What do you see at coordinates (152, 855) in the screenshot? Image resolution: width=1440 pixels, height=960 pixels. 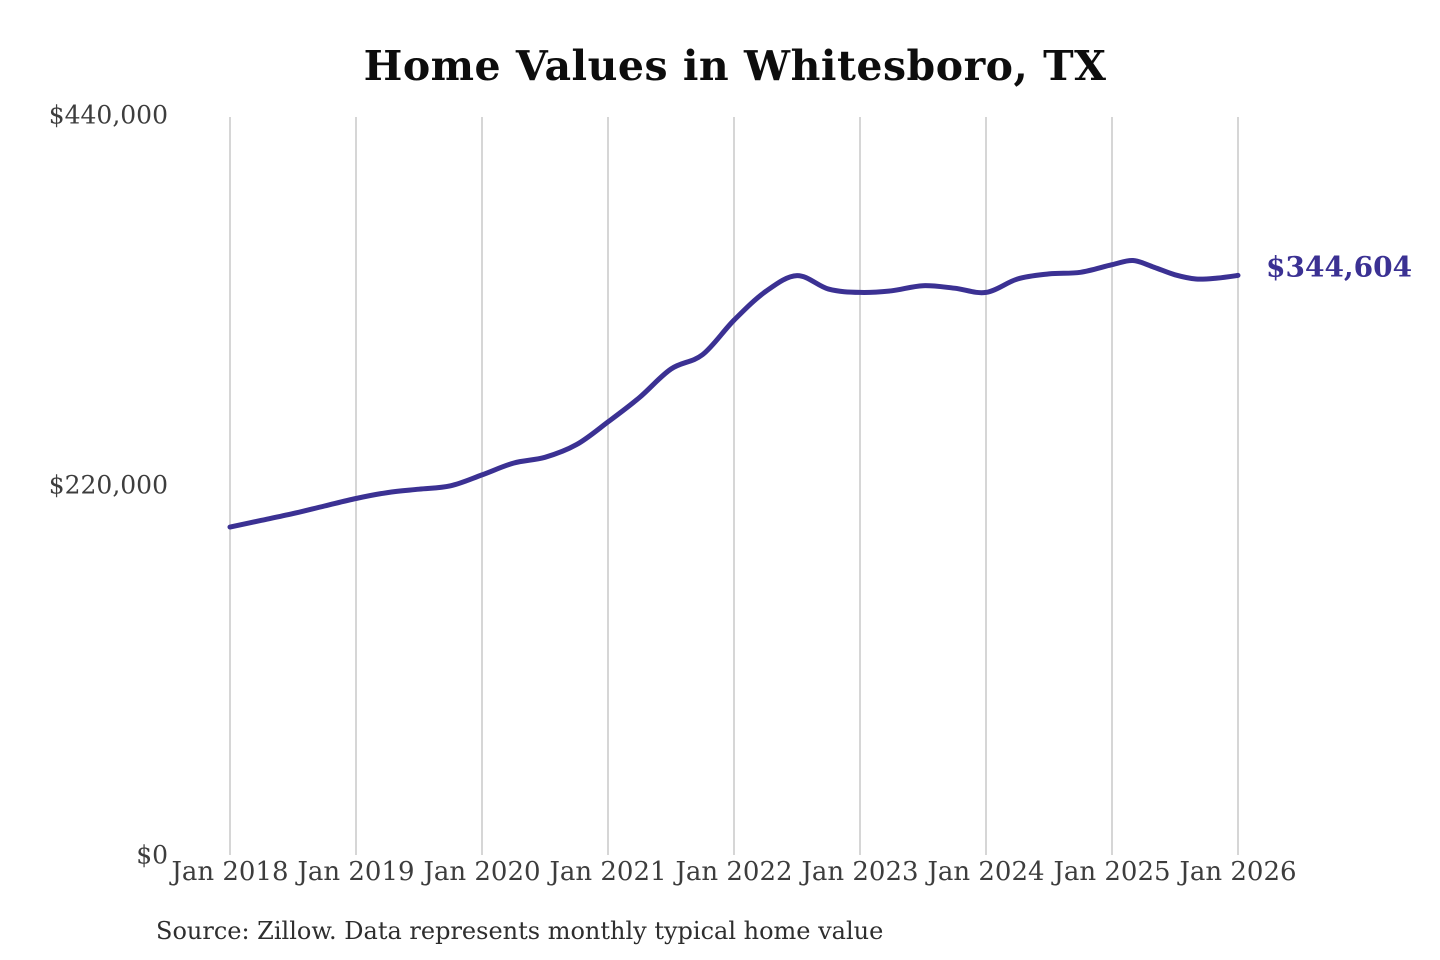 I see `y-axis-tick-label: $0` at bounding box center [152, 855].